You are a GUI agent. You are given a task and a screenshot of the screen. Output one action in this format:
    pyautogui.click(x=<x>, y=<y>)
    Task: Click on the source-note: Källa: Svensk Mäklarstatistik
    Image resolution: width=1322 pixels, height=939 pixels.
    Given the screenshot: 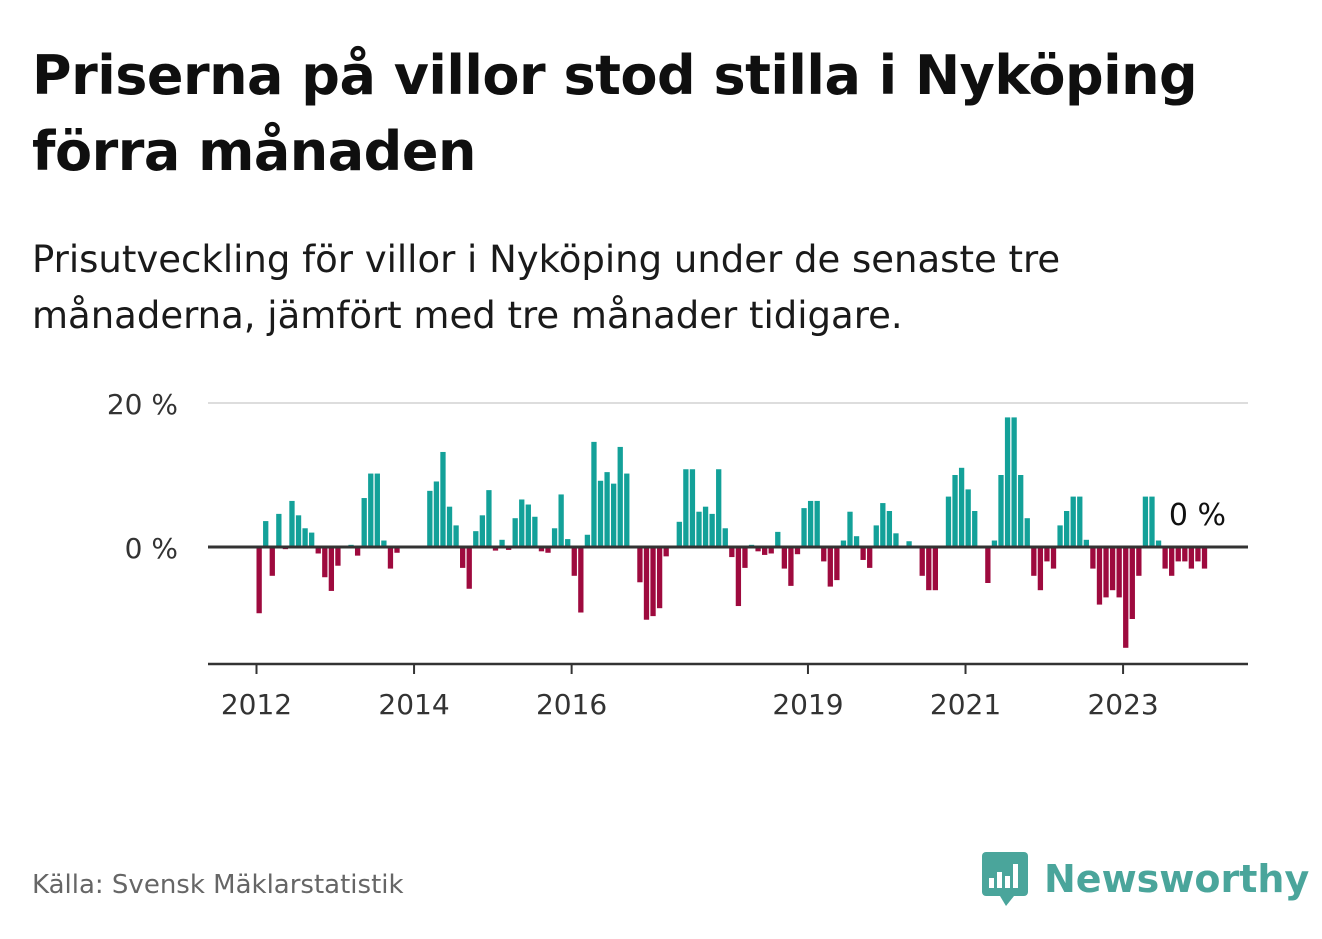 What is the action you would take?
    pyautogui.click(x=218, y=885)
    